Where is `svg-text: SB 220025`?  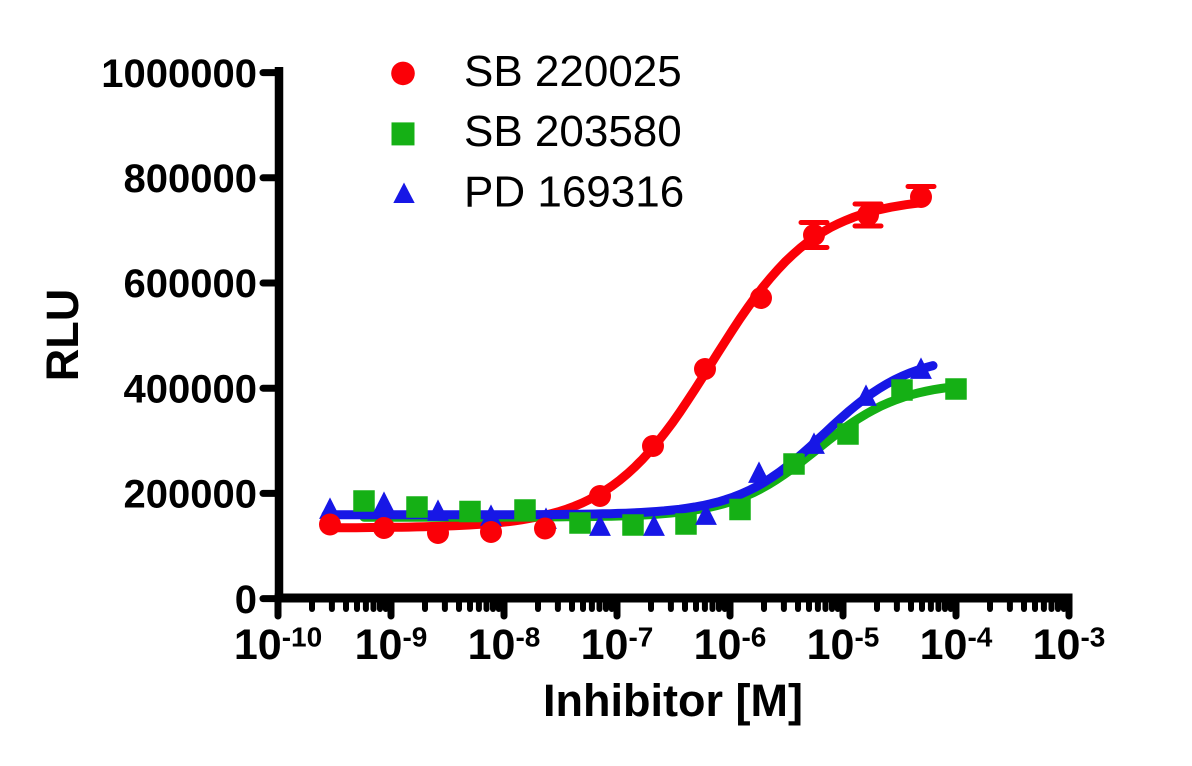
svg-text: SB 220025 is located at coordinates (573, 71).